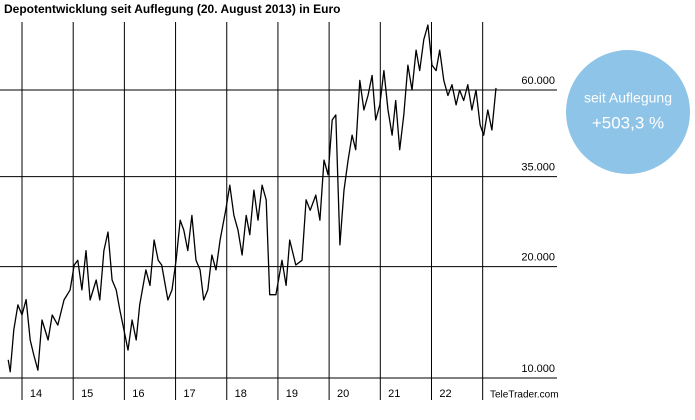  Describe the element at coordinates (343, 394) in the screenshot. I see `x-tick-label: 20` at that location.